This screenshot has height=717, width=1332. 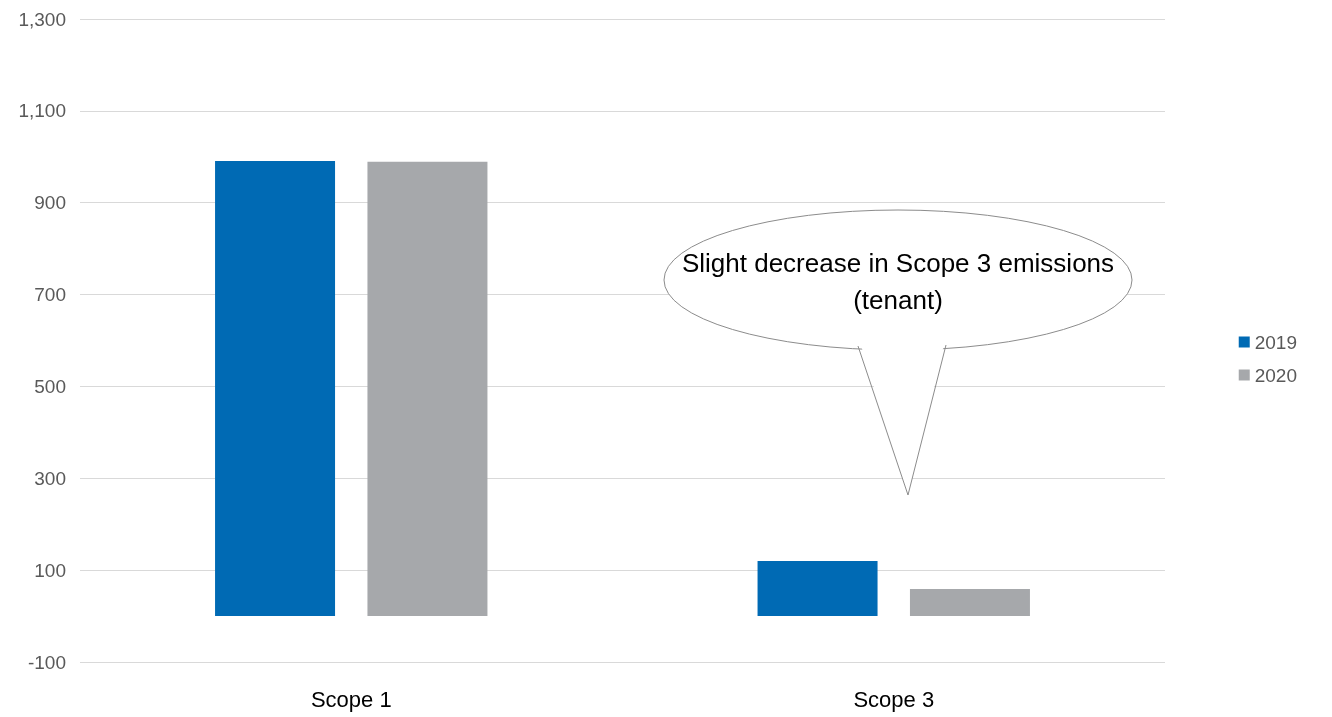 I want to click on y-tick-label: 300, so click(x=50, y=478).